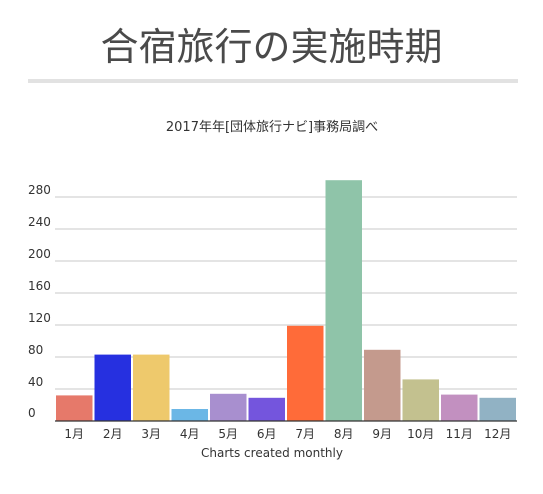 The width and height of the screenshot is (543, 494). Describe the element at coordinates (39, 286) in the screenshot. I see `y-tick-label: 160` at that location.